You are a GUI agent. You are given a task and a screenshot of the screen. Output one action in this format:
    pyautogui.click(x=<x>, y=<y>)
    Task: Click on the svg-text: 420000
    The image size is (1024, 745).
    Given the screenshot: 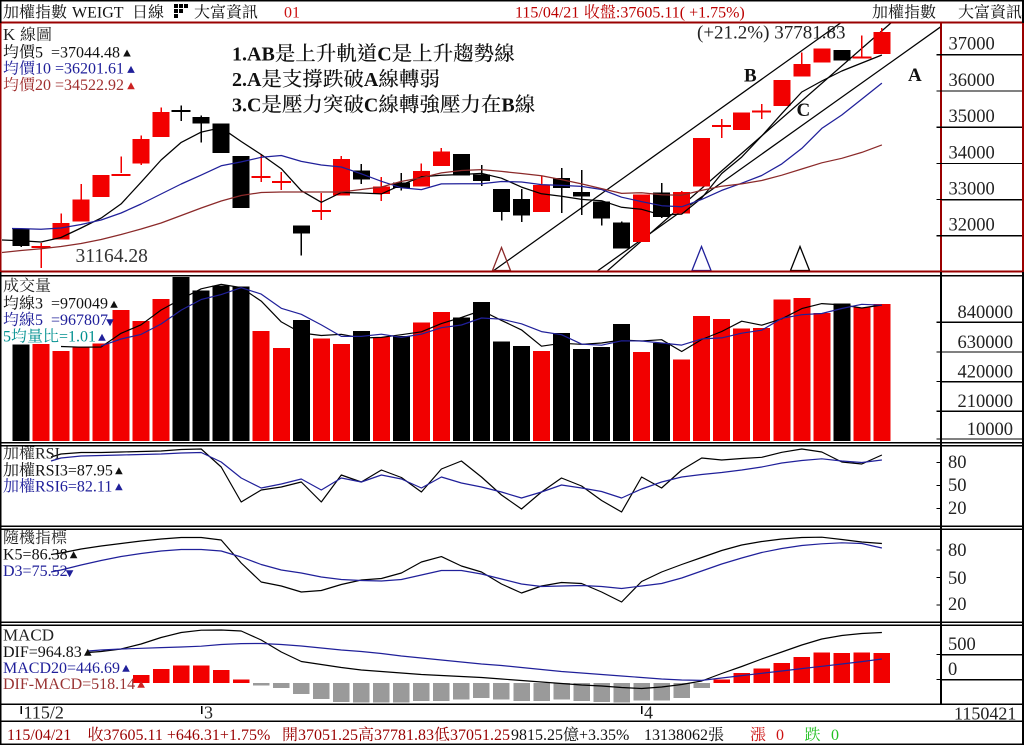 What is the action you would take?
    pyautogui.click(x=986, y=373)
    